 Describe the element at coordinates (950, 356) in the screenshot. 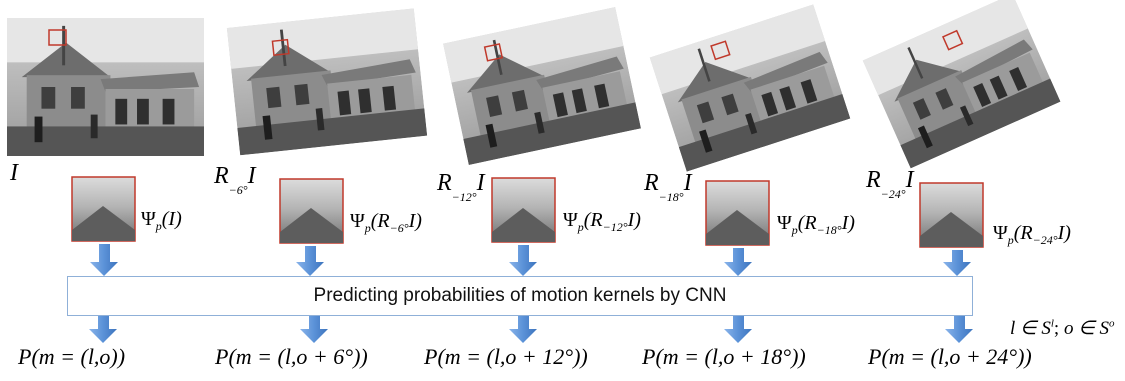

I see `probability-4: P(m = (l,o + 24°))` at that location.